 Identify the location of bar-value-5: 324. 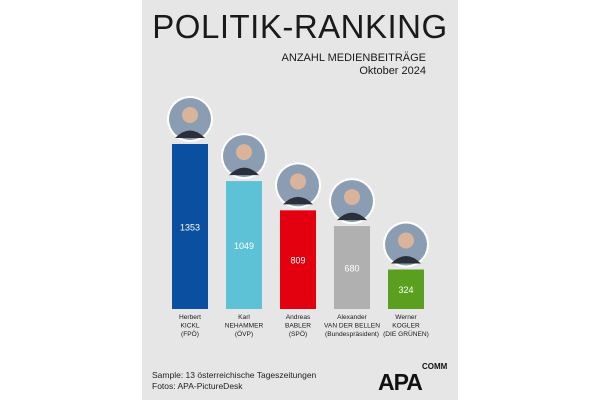
(405, 290).